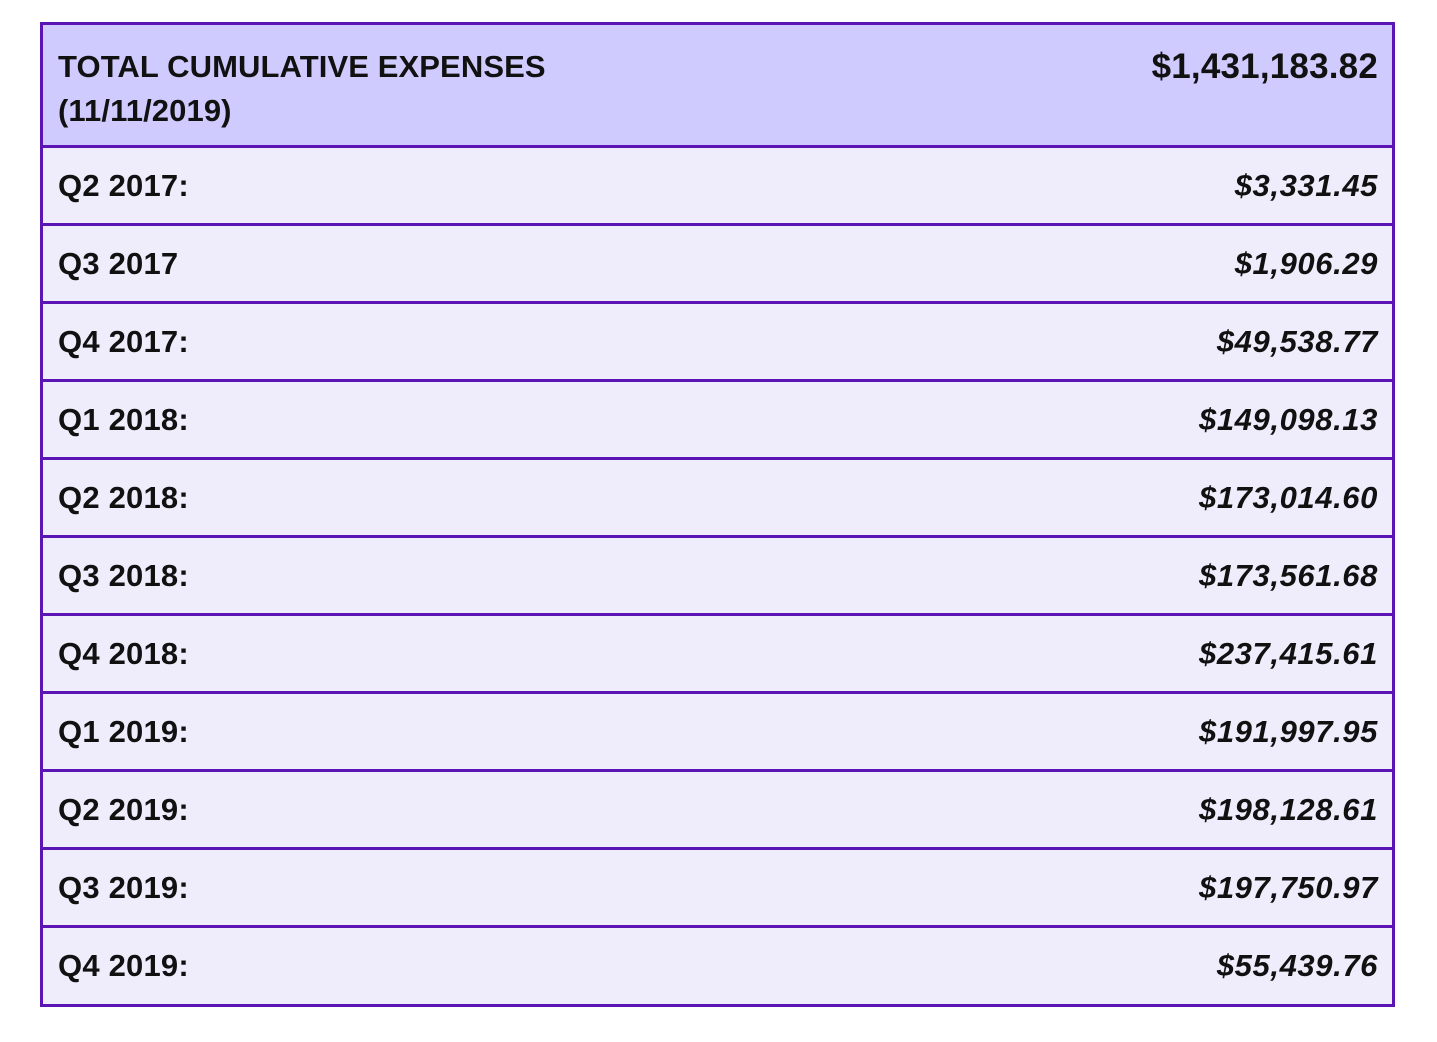 This screenshot has width=1437, height=1042. Describe the element at coordinates (123, 887) in the screenshot. I see `quarter-label: Q3 2019:` at that location.